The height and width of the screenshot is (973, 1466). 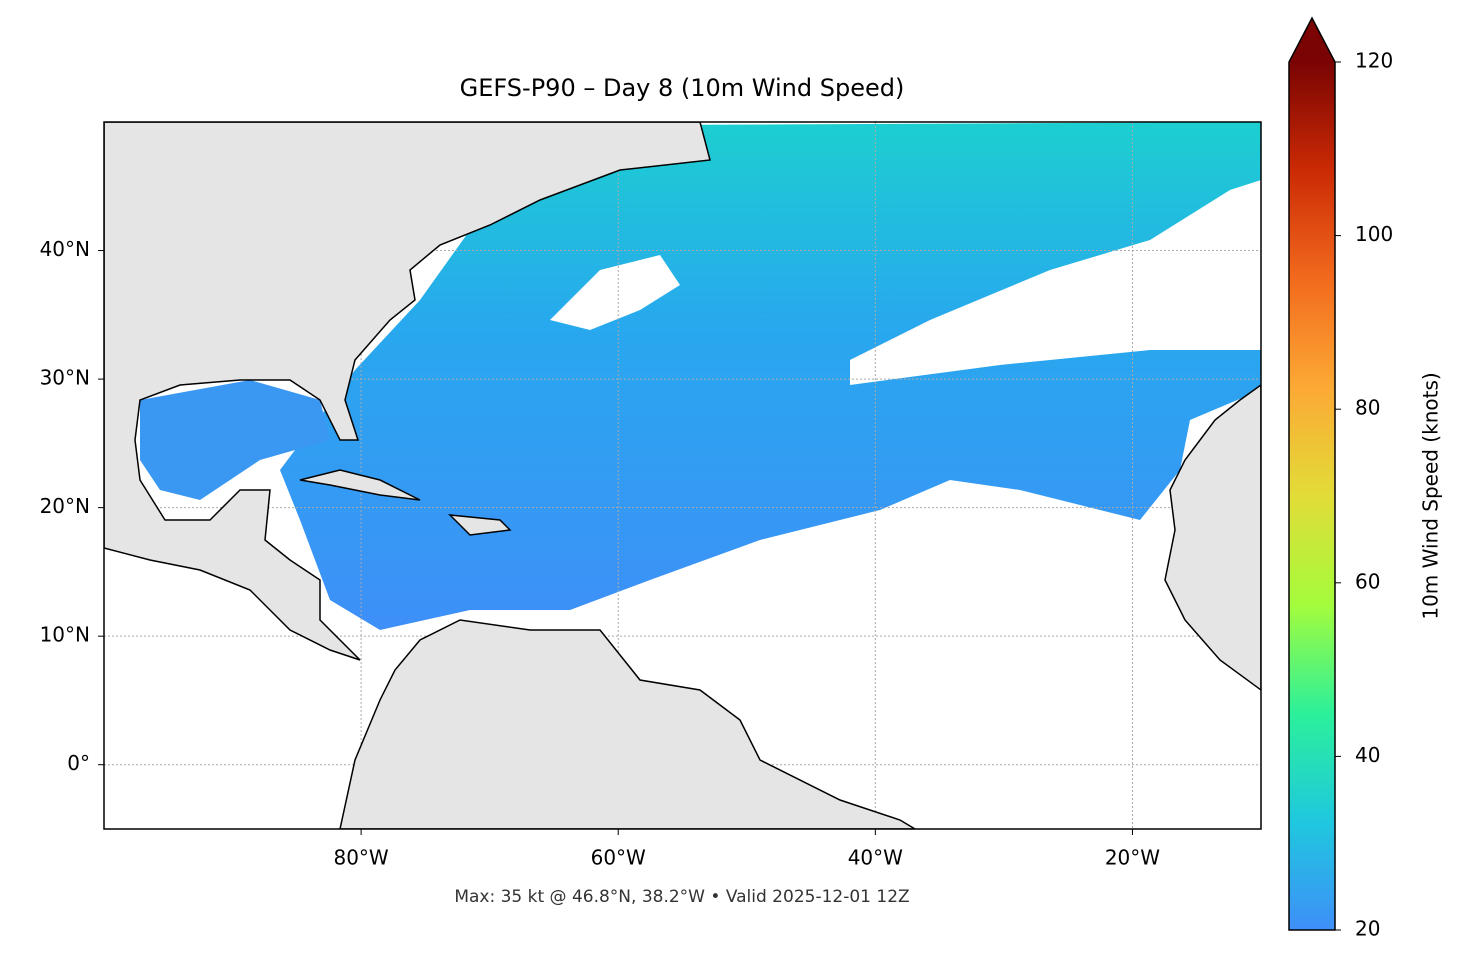 What do you see at coordinates (360, 485) in the screenshot?
I see `cuba` at bounding box center [360, 485].